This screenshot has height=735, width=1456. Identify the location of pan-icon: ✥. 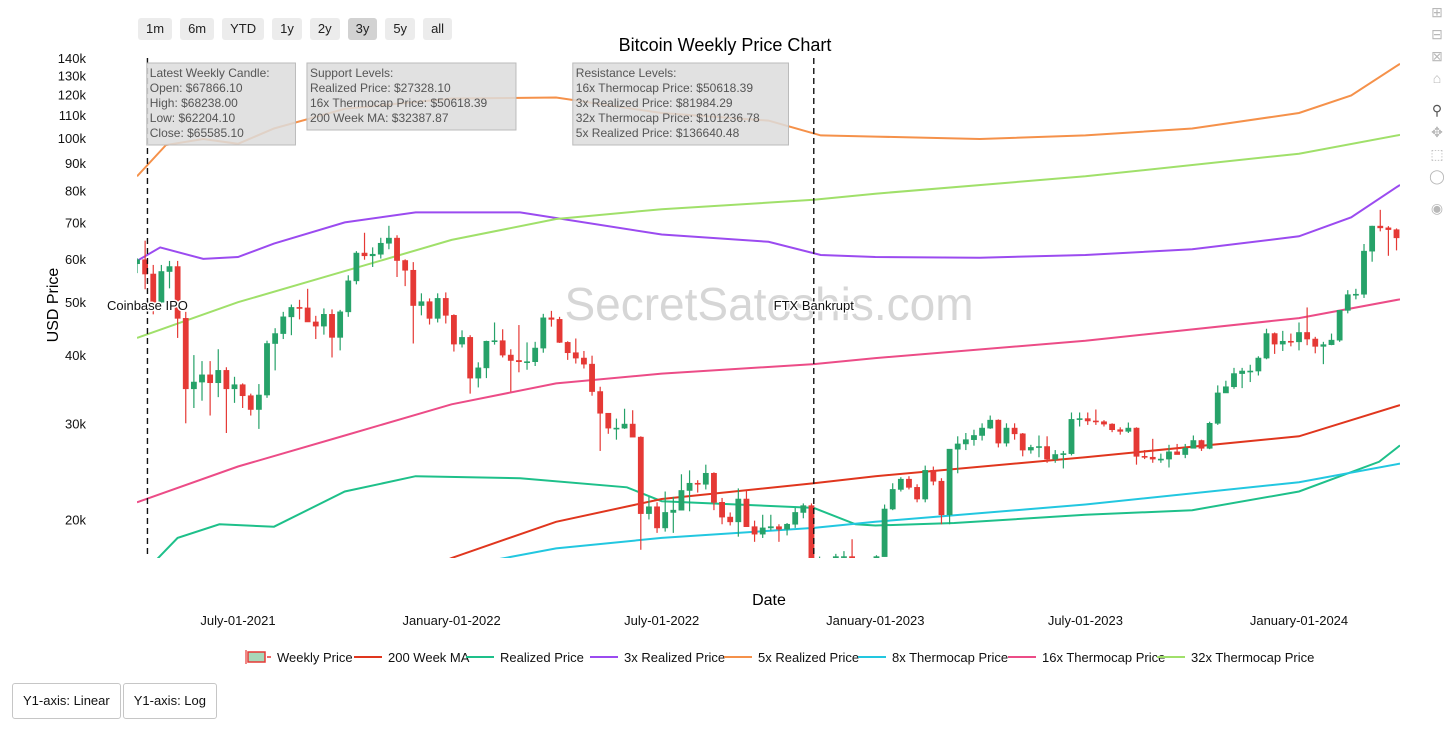
(1437, 132).